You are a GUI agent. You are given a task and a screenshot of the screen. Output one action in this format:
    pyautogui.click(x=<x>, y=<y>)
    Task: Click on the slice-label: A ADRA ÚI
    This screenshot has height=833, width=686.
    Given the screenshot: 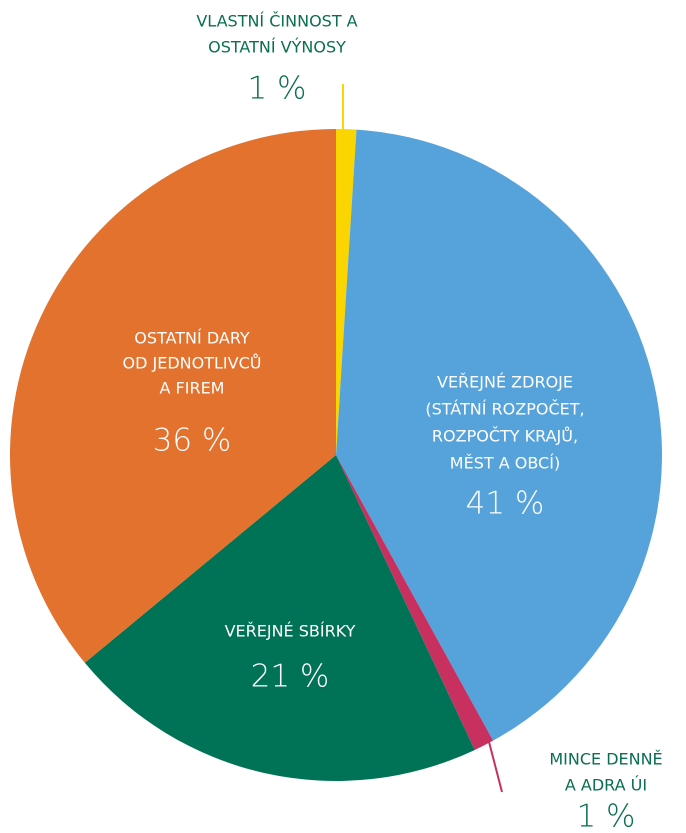 What is the action you would take?
    pyautogui.click(x=606, y=785)
    